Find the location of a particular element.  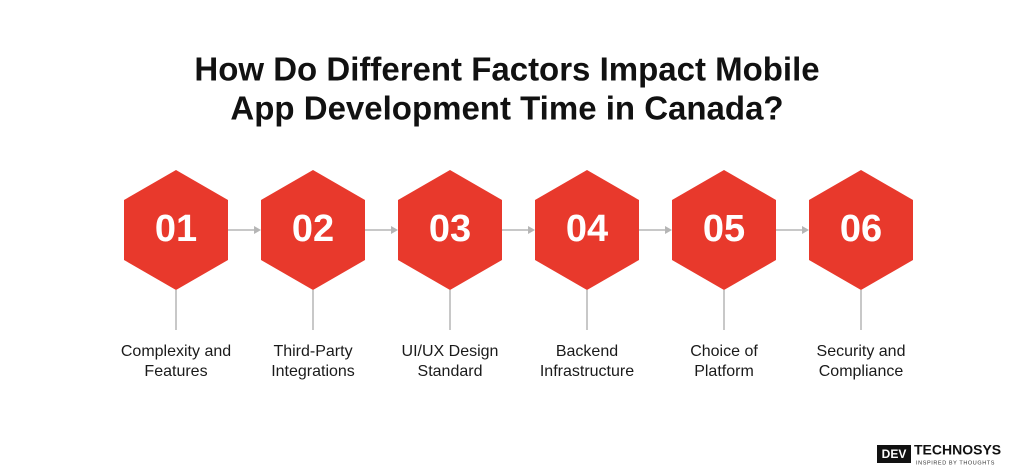

step-number: 03 is located at coordinates (450, 229).